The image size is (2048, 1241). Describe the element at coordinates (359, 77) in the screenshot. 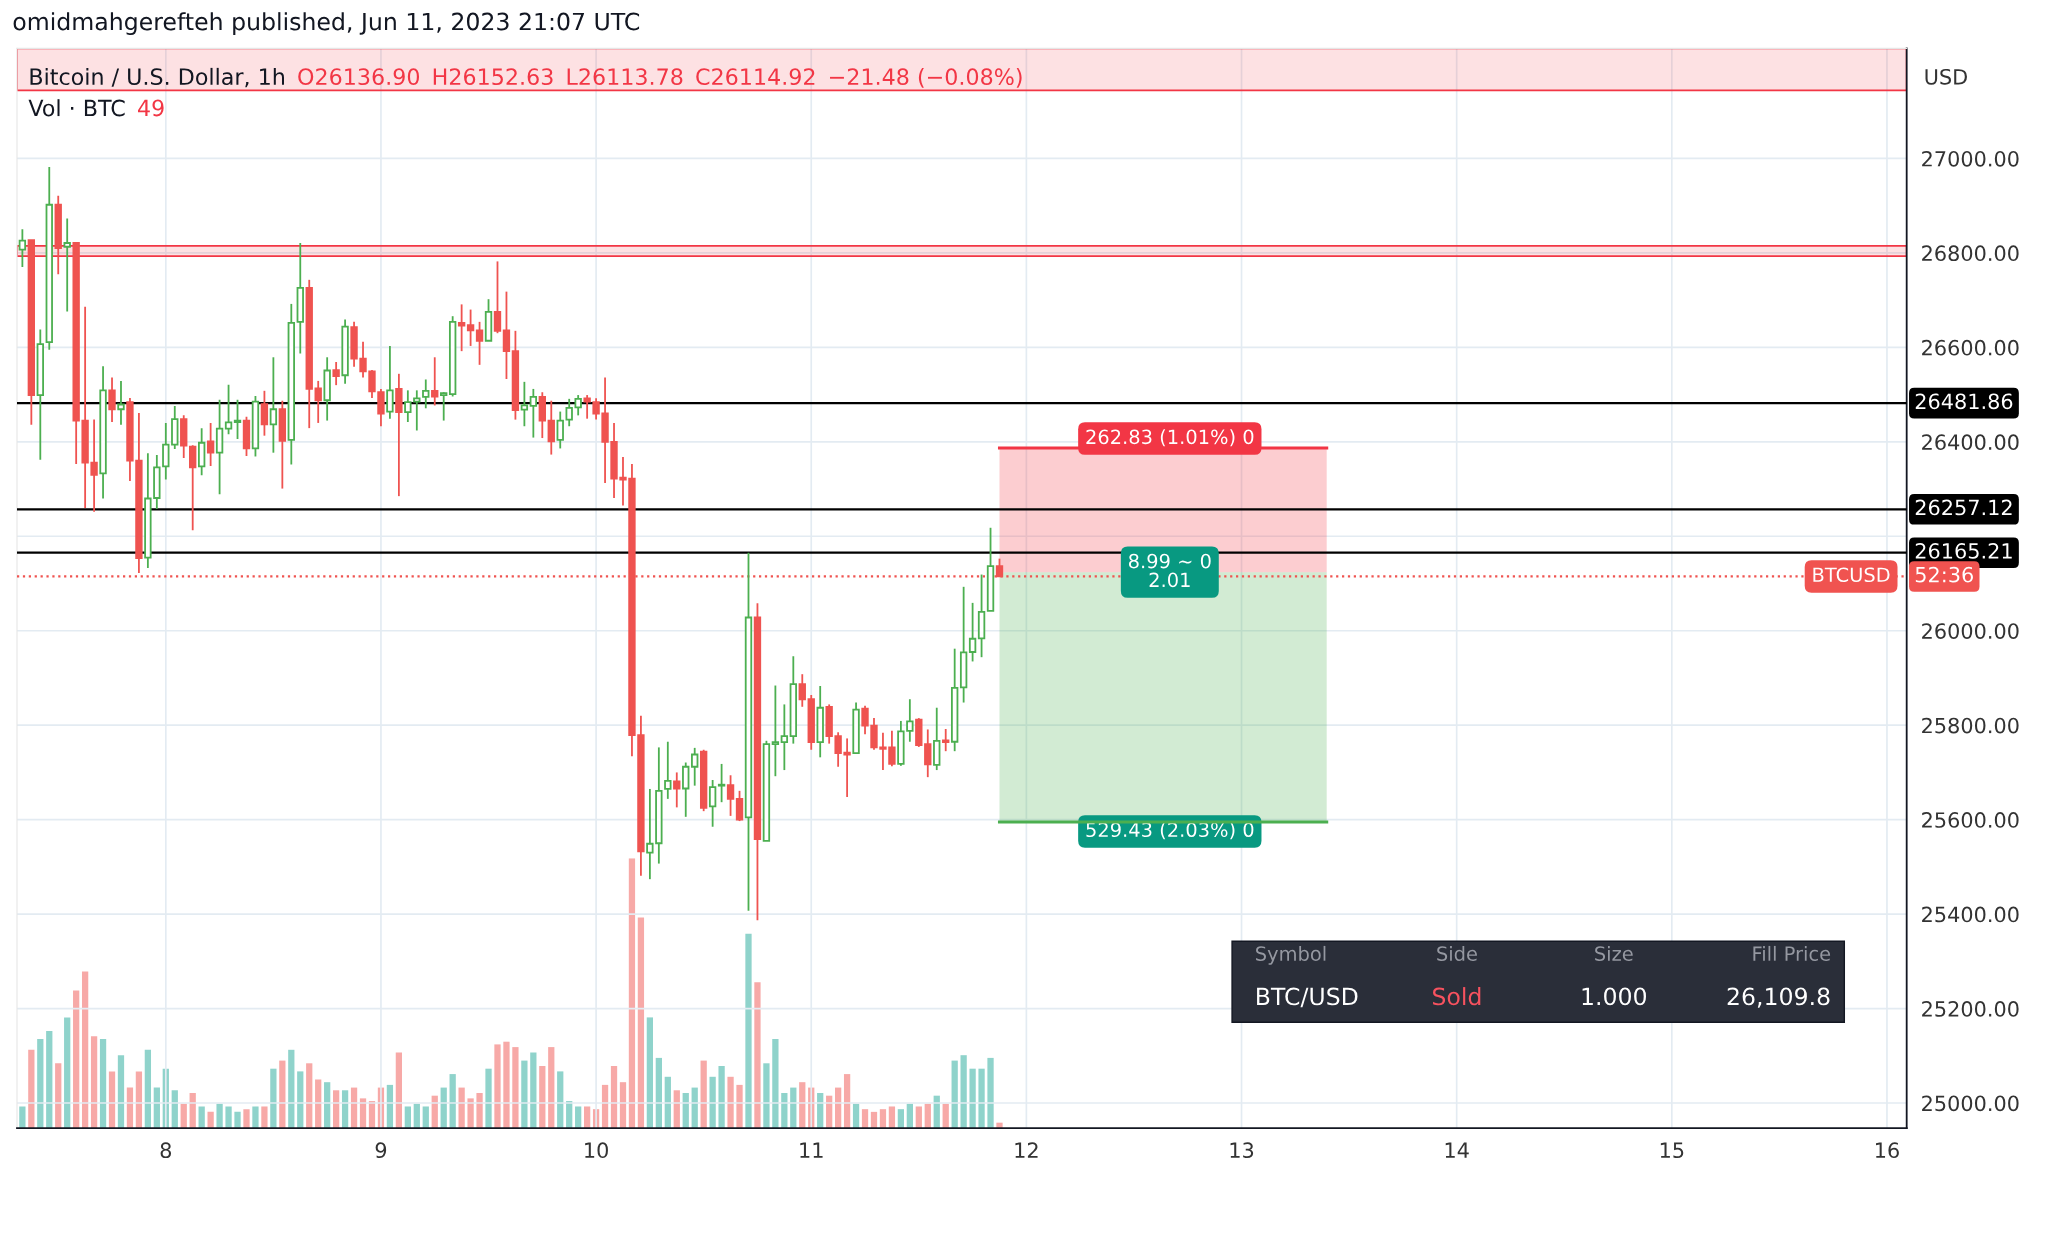

I see `annotation: O26136.90` at that location.